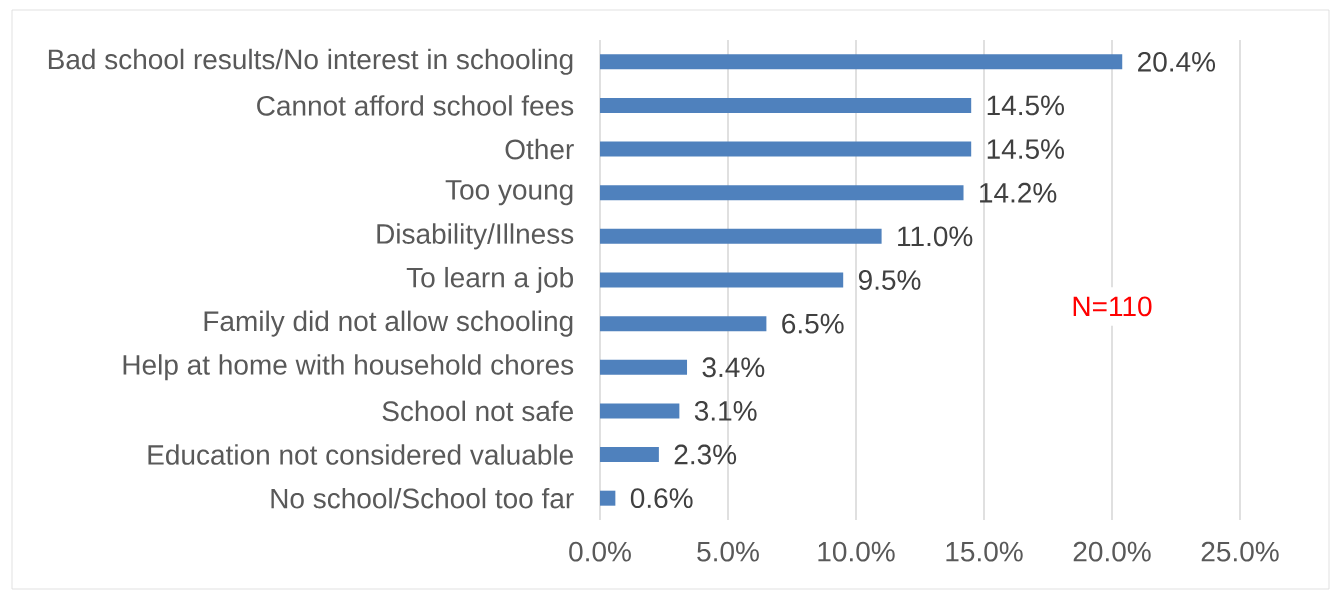 This screenshot has height=590, width=1330. What do you see at coordinates (422, 498) in the screenshot?
I see `y-tick-label: No school/School too far` at bounding box center [422, 498].